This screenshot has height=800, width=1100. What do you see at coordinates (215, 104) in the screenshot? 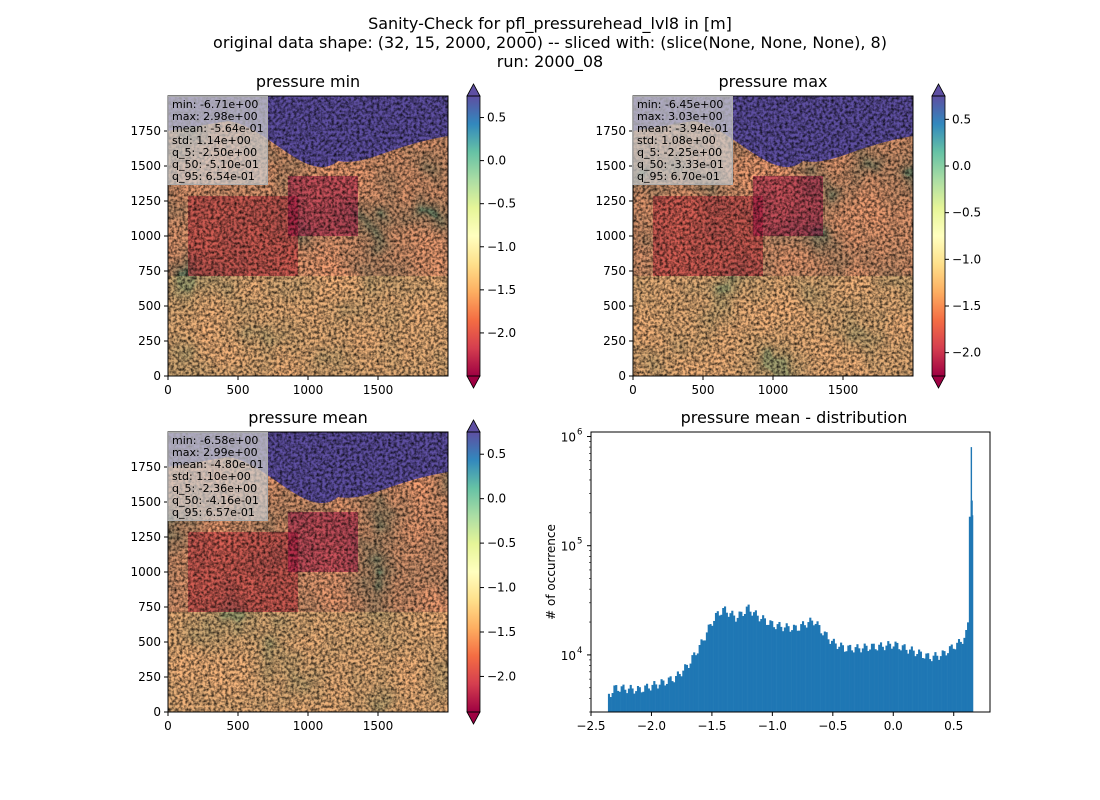
I see `stat-min: min: -6.71e+00` at bounding box center [215, 104].